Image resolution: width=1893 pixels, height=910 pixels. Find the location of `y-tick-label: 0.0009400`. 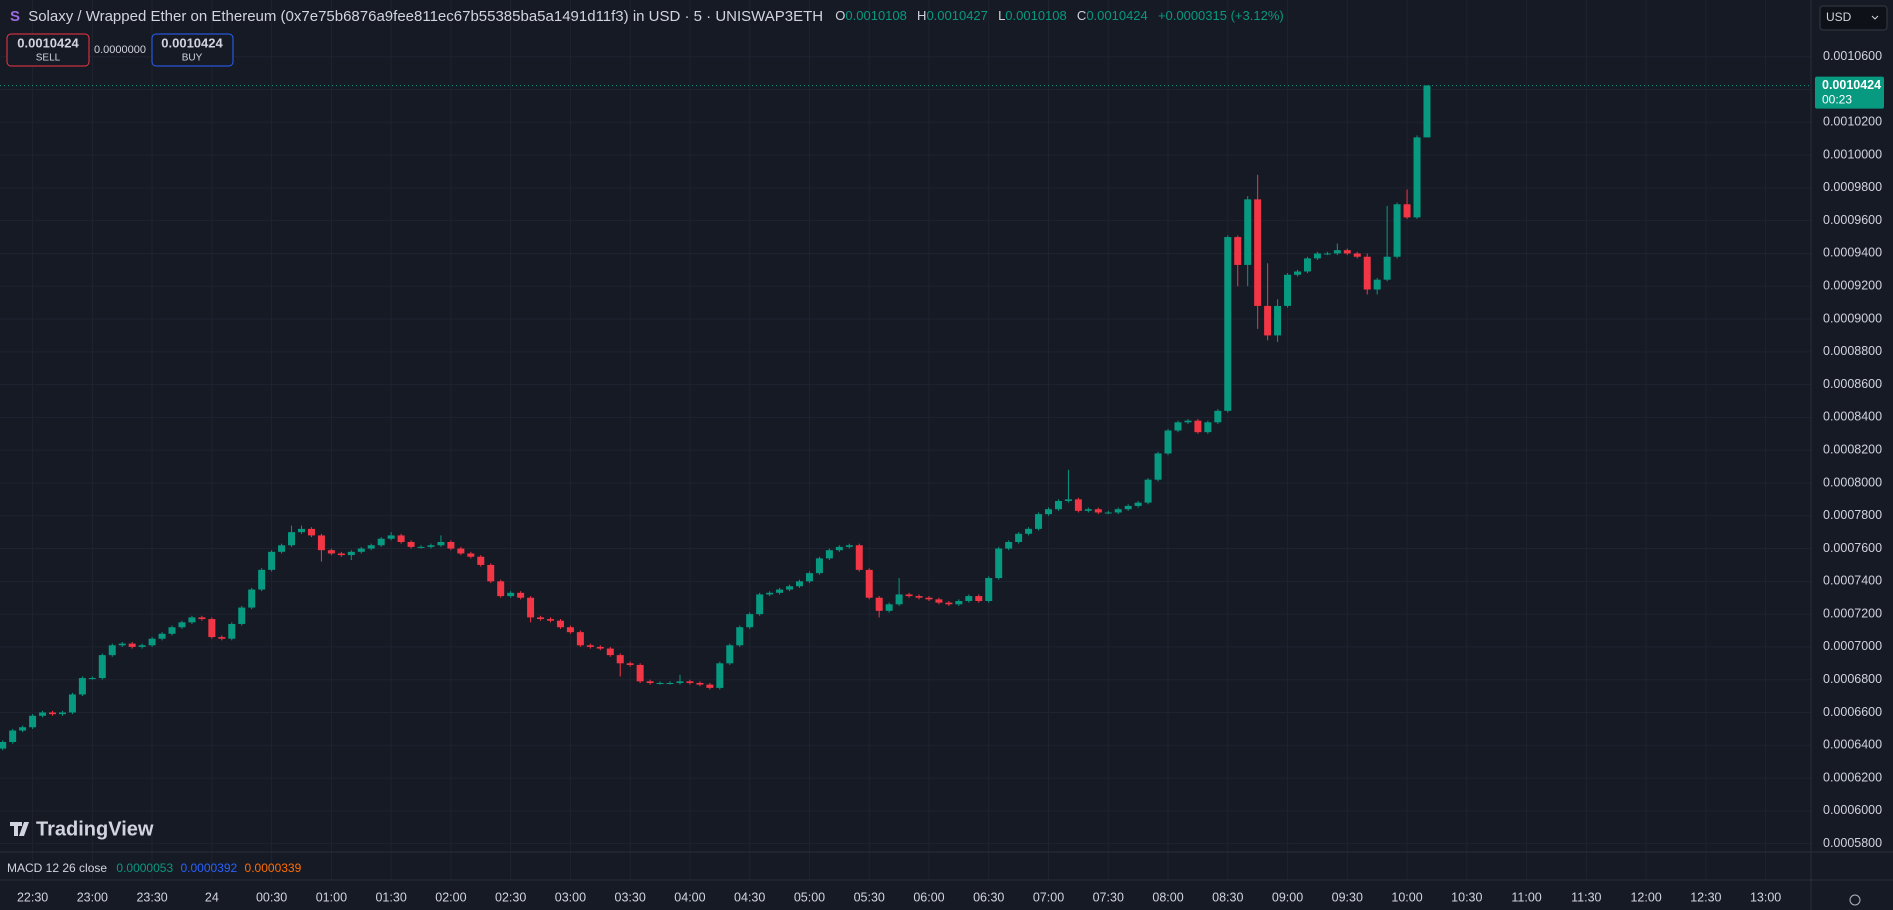

y-tick-label: 0.0009400 is located at coordinates (1852, 253).